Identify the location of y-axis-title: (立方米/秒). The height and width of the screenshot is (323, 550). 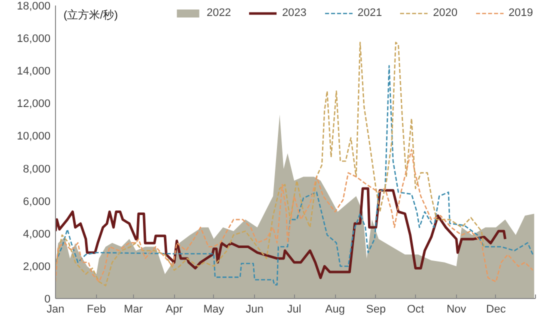
(91, 15).